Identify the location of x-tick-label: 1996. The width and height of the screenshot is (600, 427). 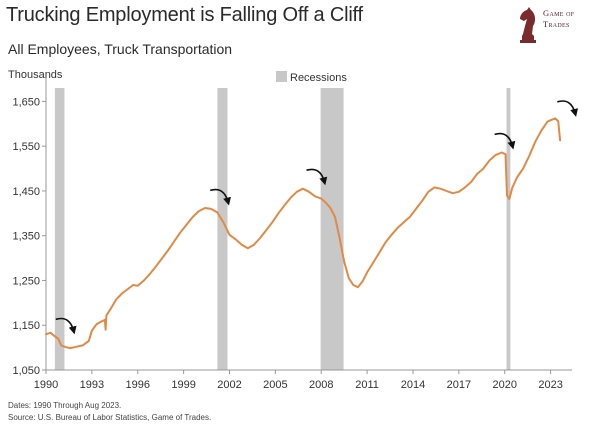
(138, 385).